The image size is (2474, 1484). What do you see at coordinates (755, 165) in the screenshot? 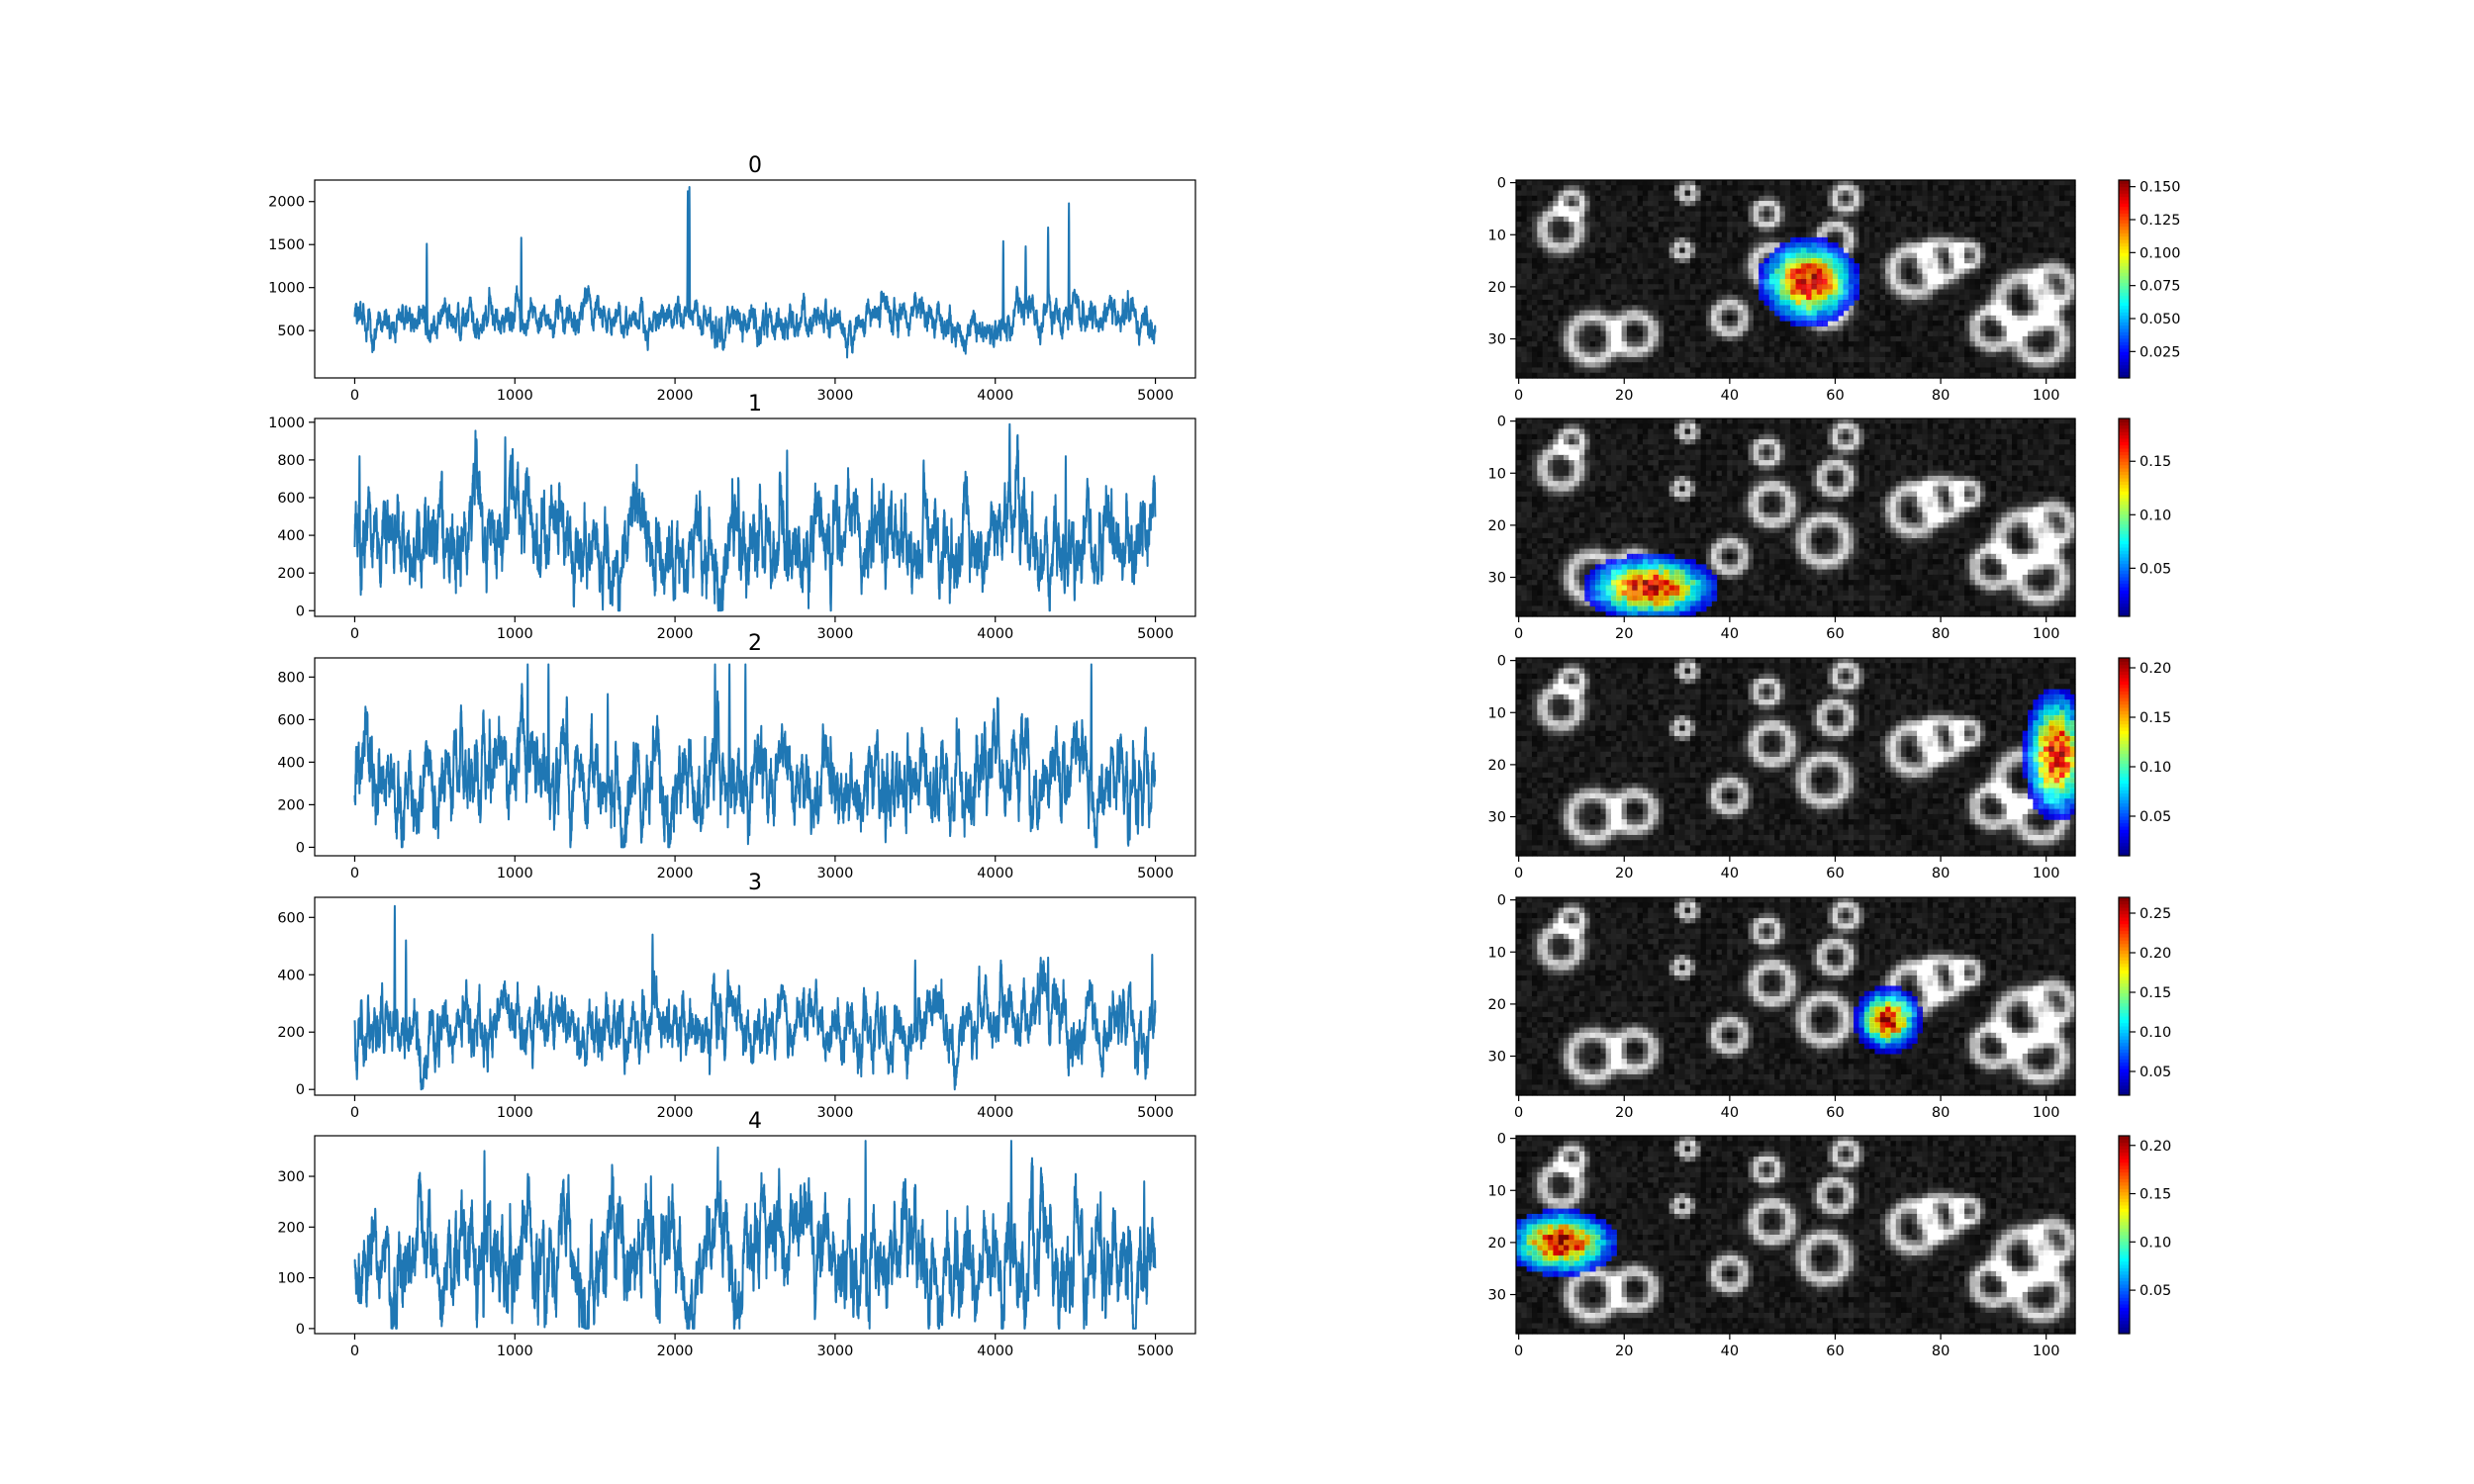
I see `panel-title: 0` at bounding box center [755, 165].